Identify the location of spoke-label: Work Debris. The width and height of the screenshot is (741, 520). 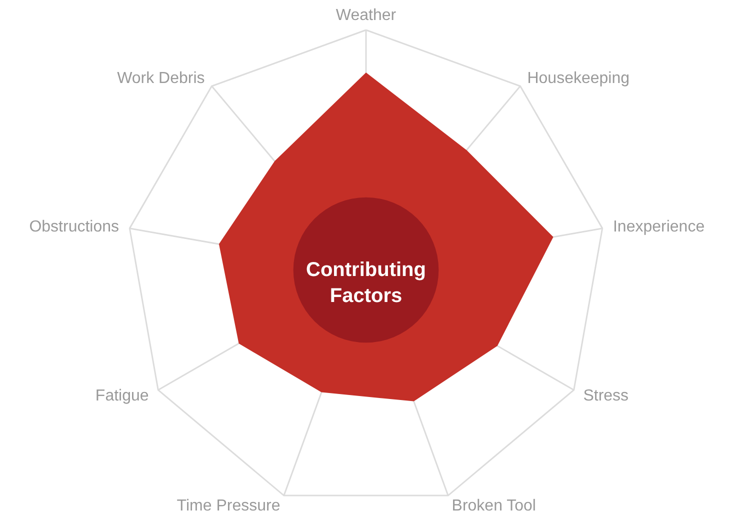
(161, 78).